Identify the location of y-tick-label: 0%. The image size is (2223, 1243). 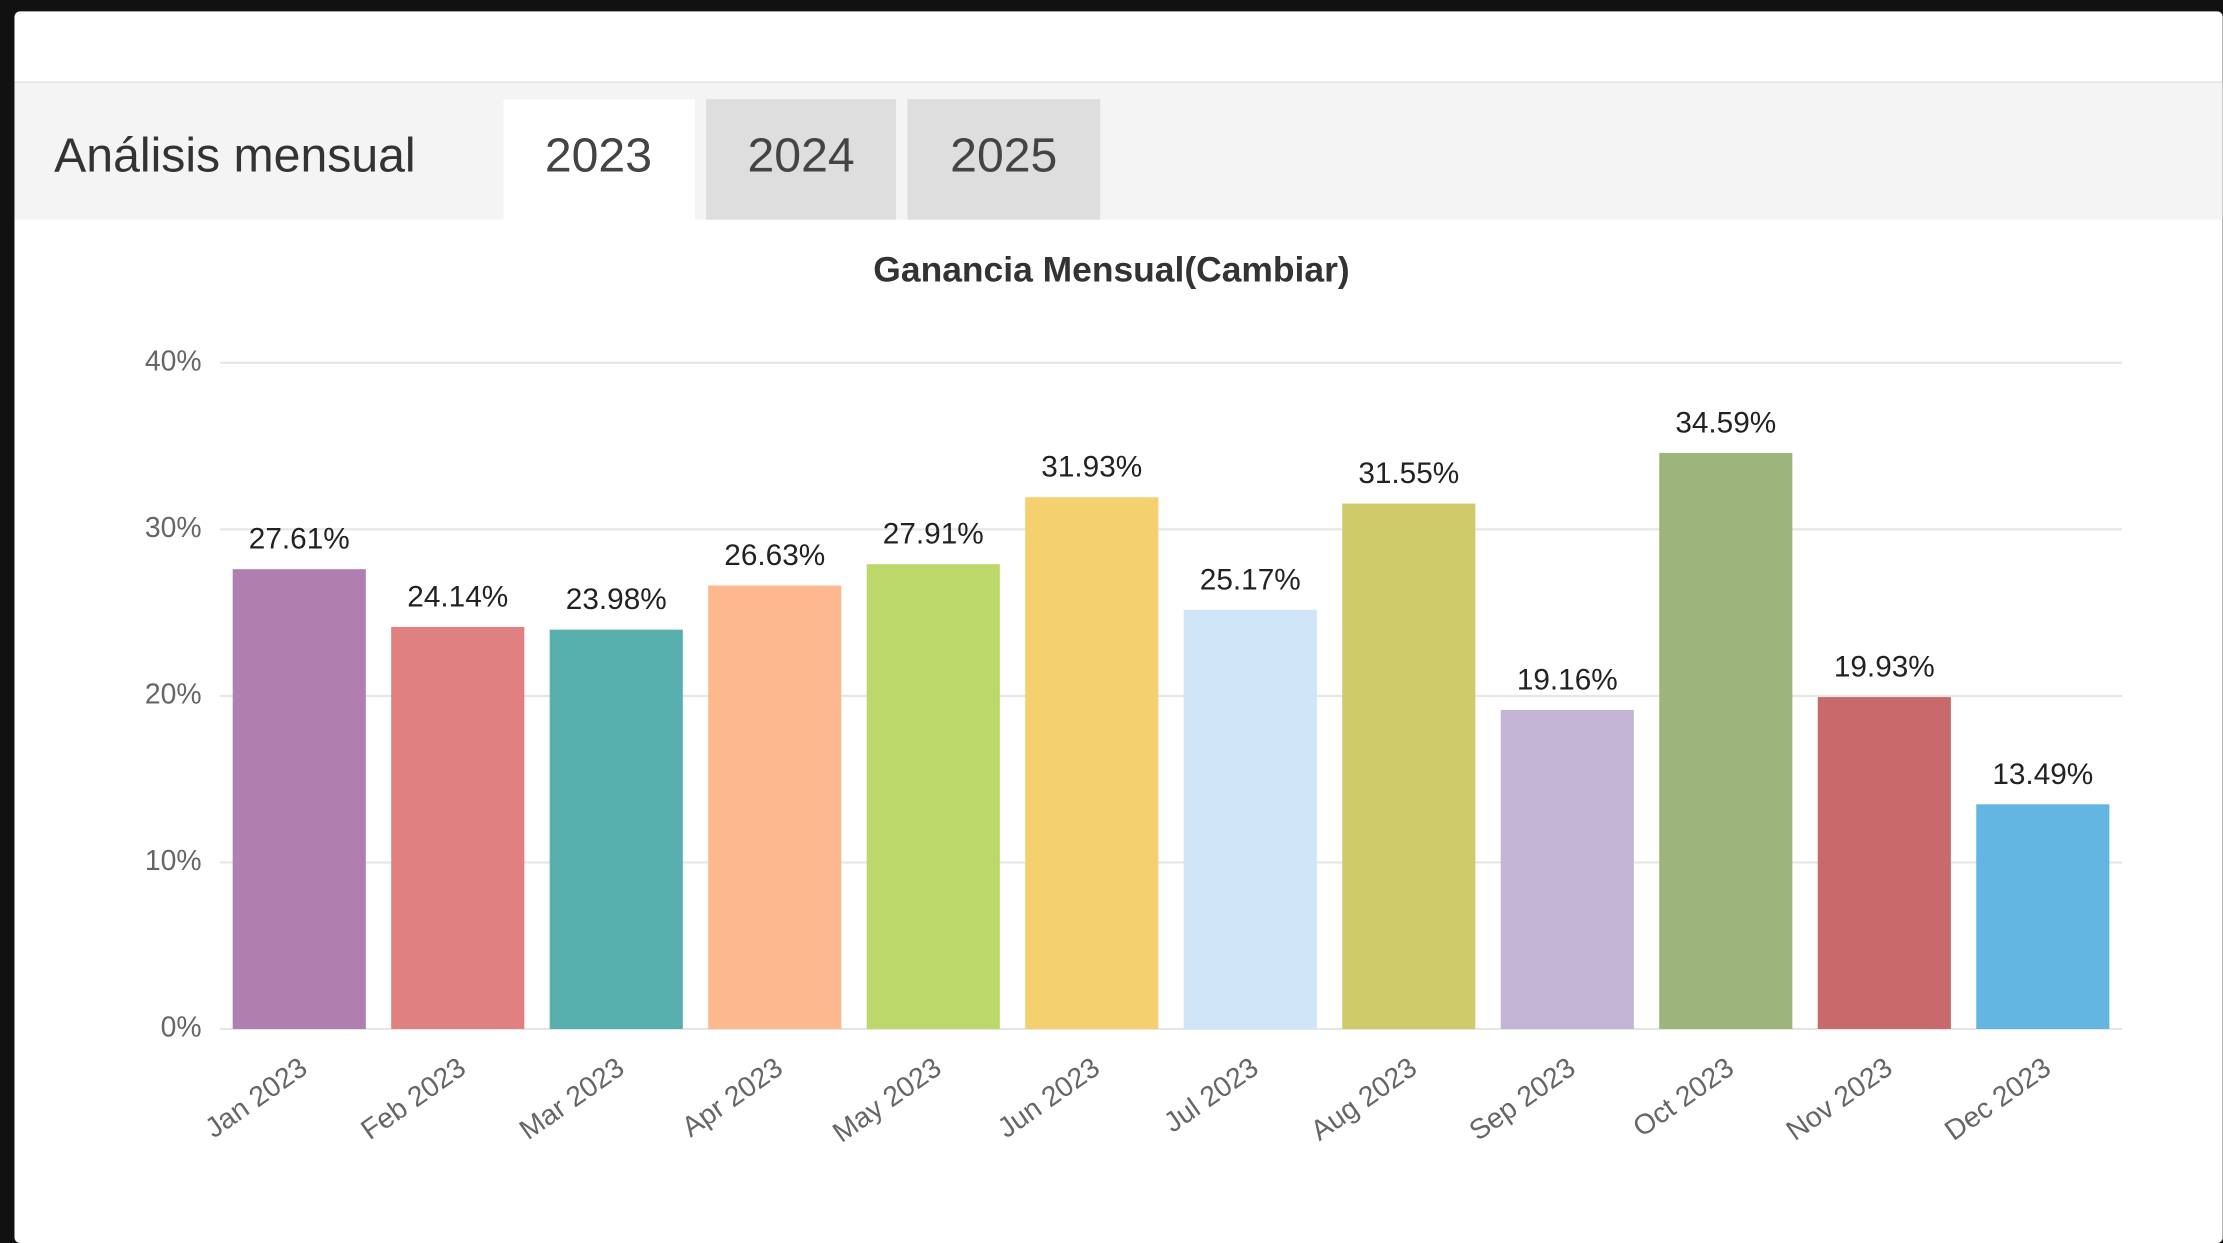
(181, 1027).